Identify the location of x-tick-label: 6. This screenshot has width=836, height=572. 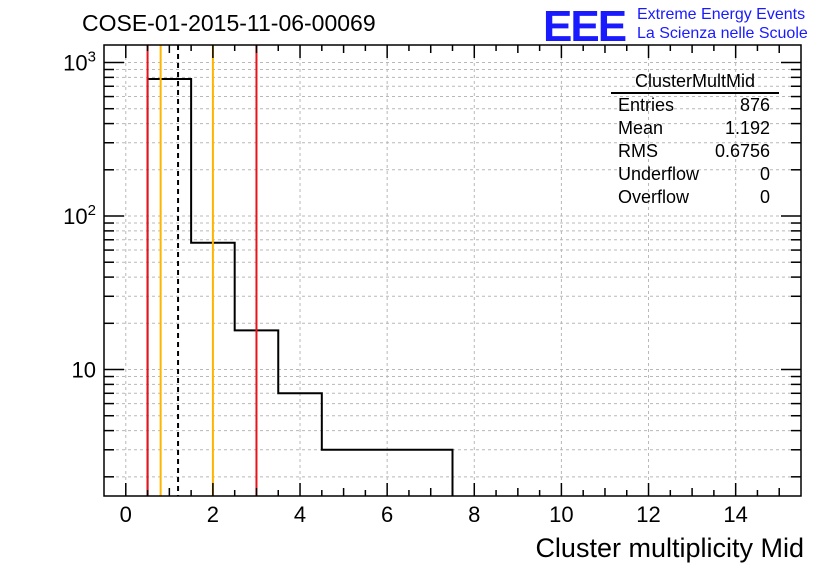
(387, 514).